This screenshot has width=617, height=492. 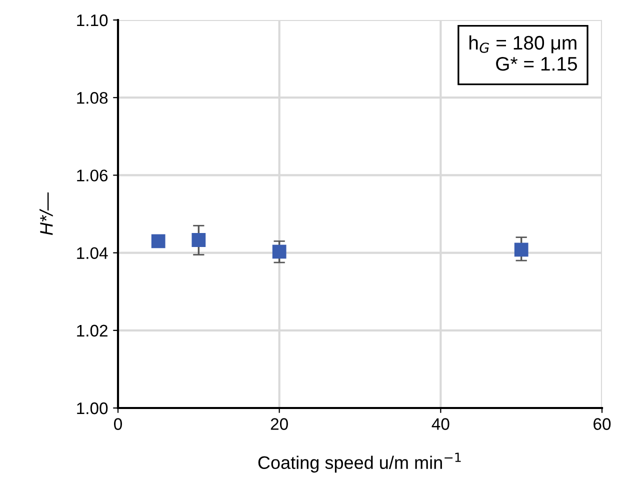 I want to click on x-tick-label: 20, so click(x=279, y=424).